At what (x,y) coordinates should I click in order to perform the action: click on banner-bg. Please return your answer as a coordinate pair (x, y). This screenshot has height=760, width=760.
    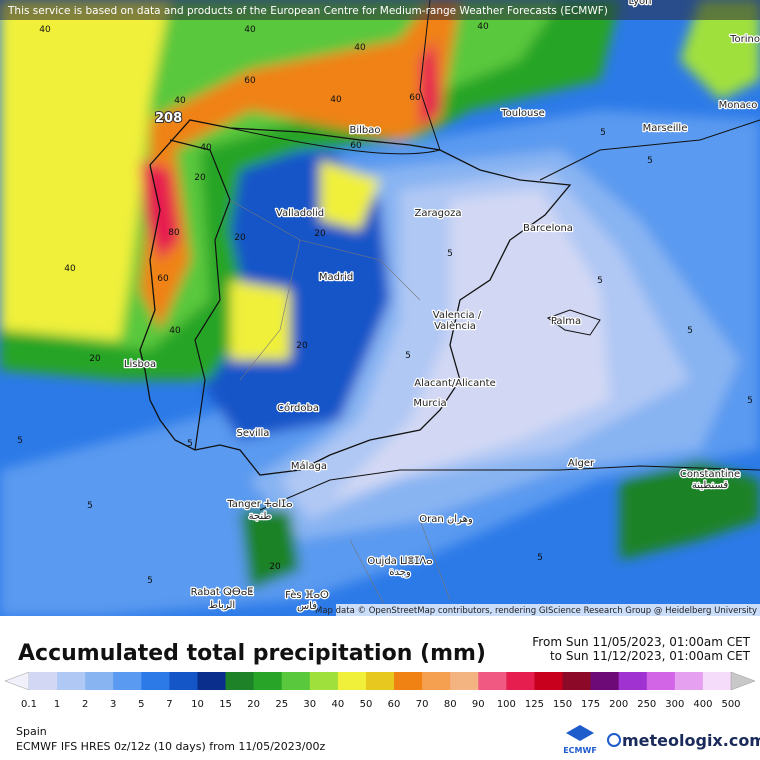
    Looking at the image, I should click on (380, 10).